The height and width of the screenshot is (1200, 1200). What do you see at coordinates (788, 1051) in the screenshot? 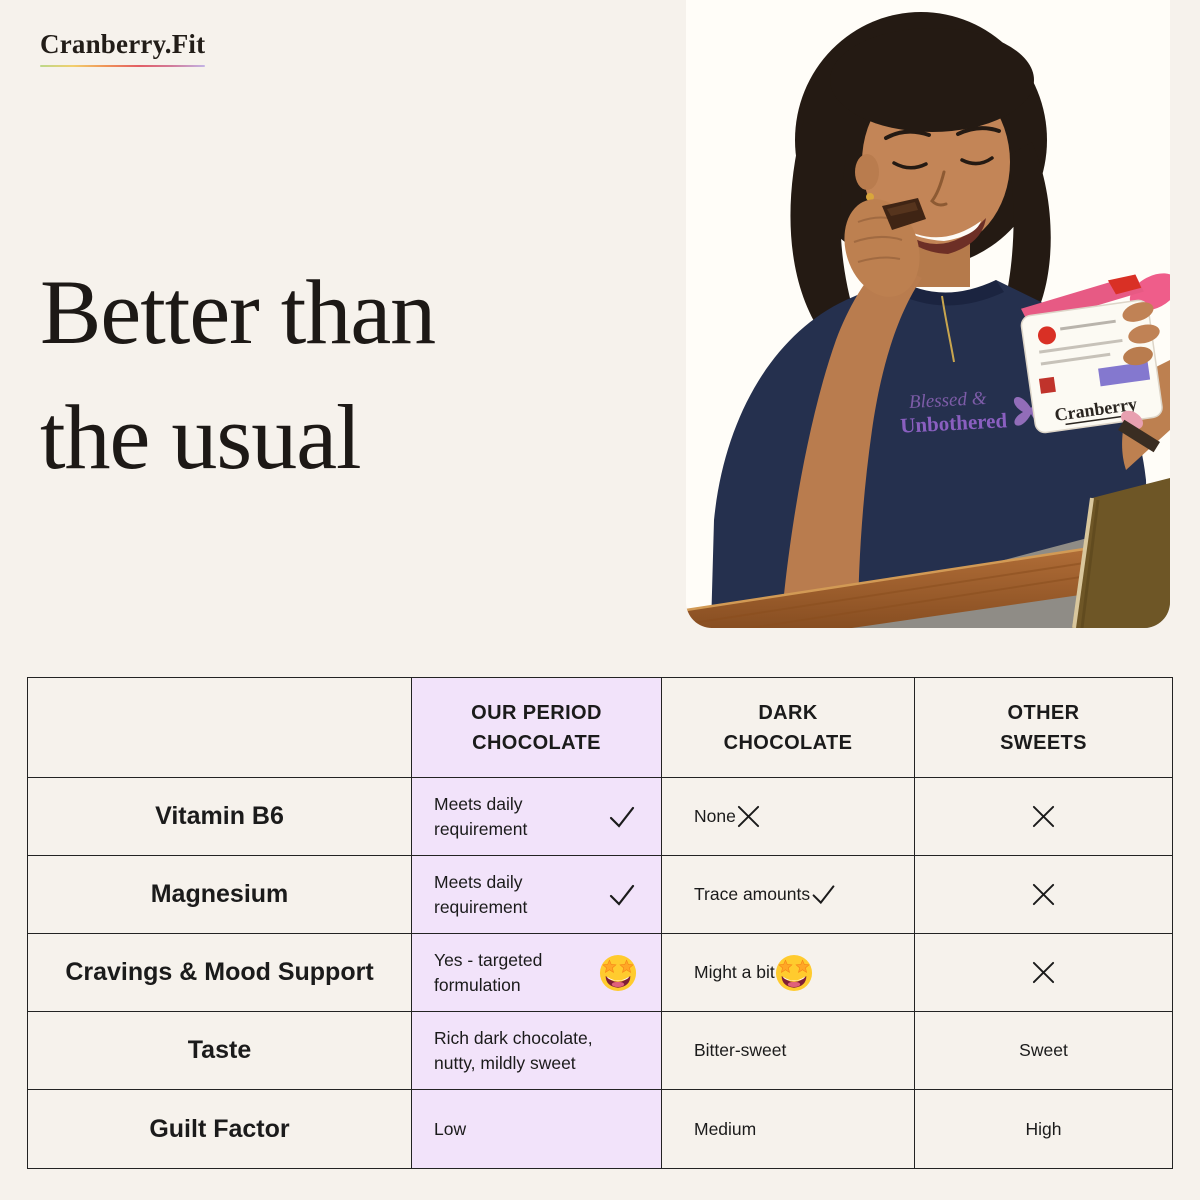
I see `table-cell: Bitter-sweet` at bounding box center [788, 1051].